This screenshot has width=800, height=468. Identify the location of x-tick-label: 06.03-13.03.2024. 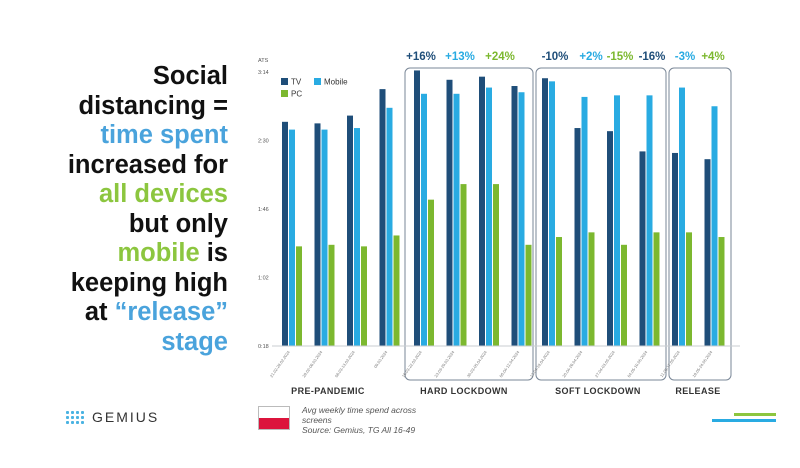
(345, 363).